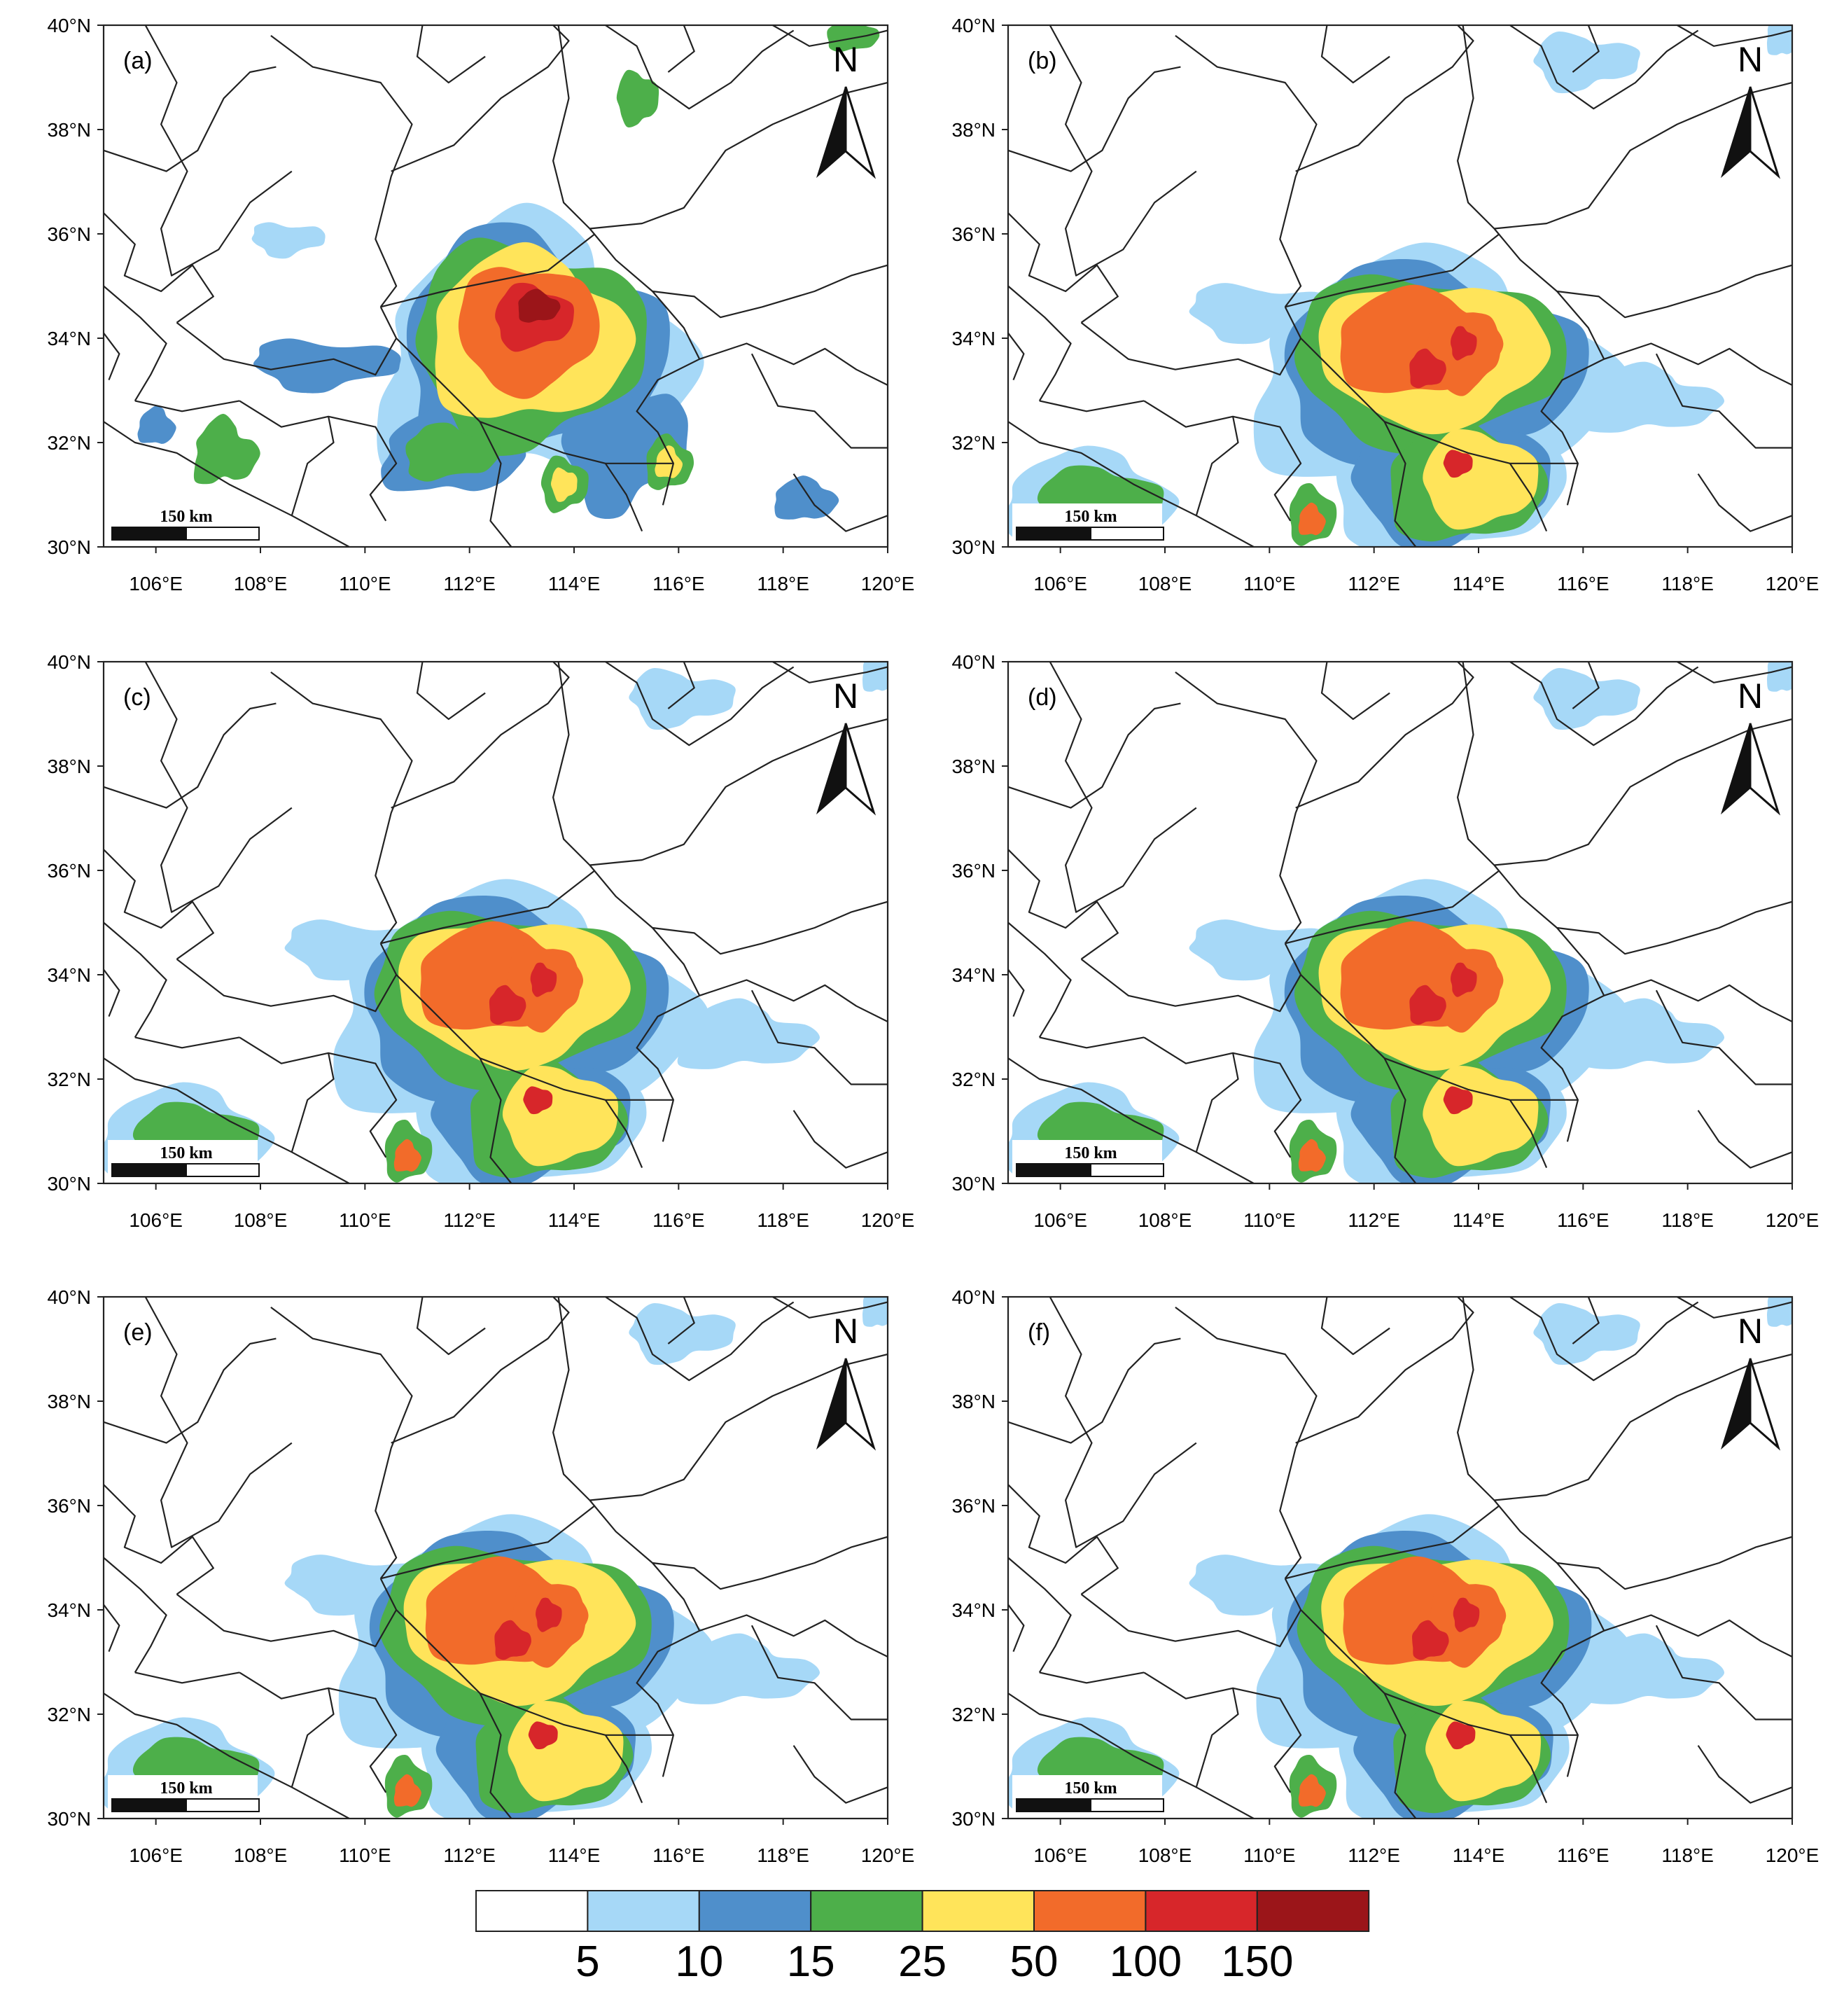  What do you see at coordinates (186, 1788) in the screenshot?
I see `svg-text: 150 km` at bounding box center [186, 1788].